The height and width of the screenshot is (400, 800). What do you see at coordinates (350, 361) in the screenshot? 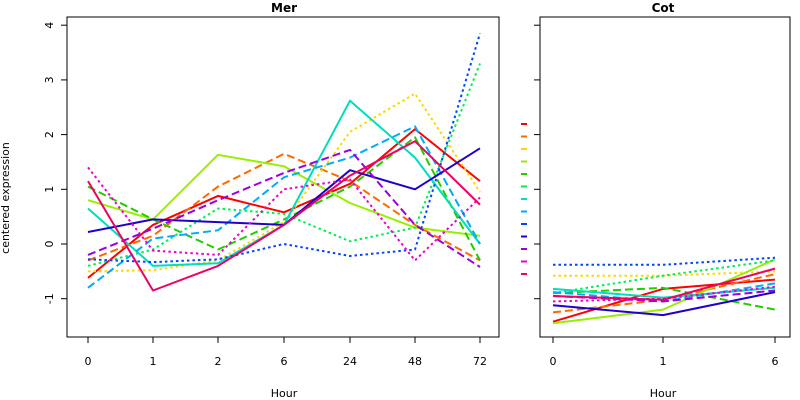
I see `x-tick-label-mer: 24` at bounding box center [350, 361].